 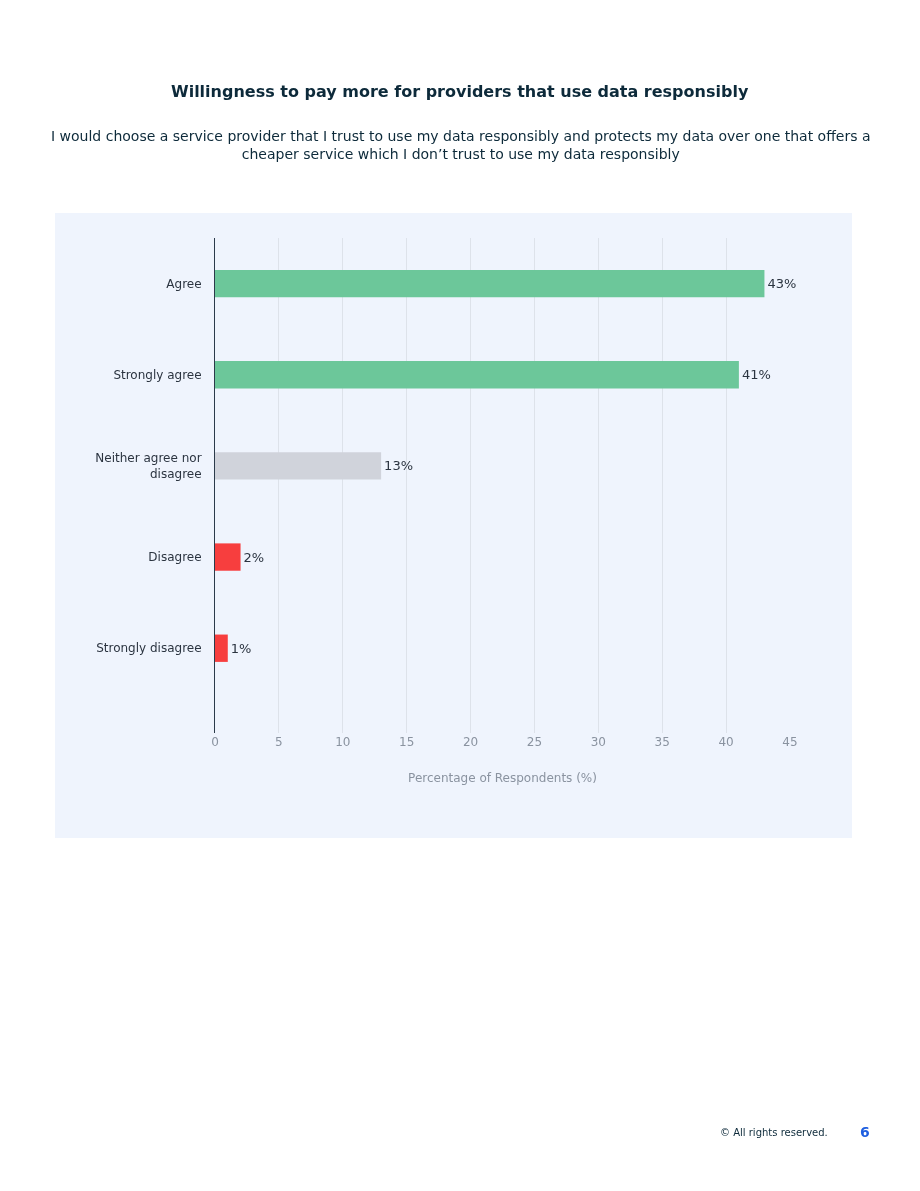 I want to click on x-tick-label: 30, so click(x=598, y=742).